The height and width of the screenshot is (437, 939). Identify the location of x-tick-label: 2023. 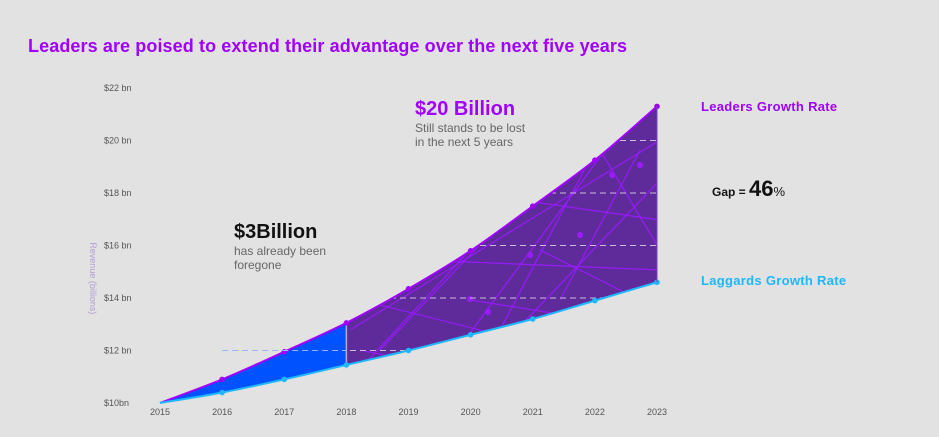
(657, 412).